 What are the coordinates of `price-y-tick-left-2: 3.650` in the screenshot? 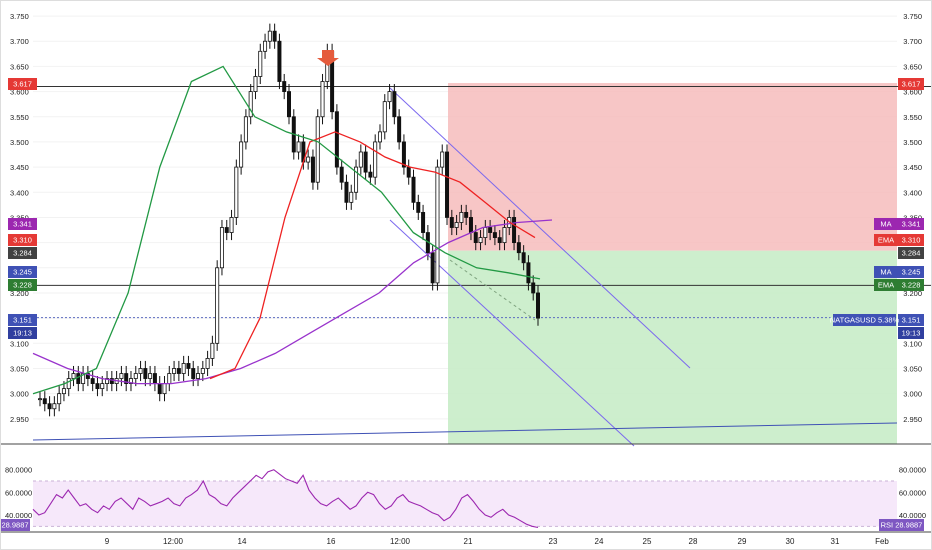 It's located at (19, 66).